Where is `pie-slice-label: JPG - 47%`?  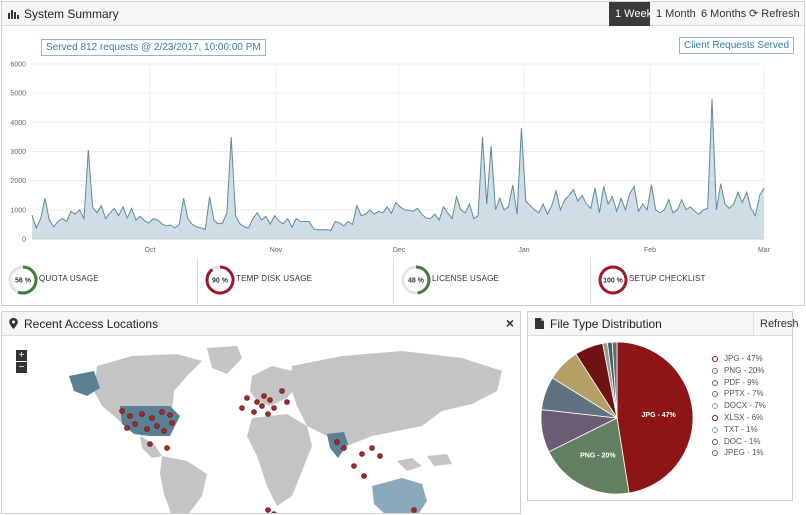
pie-slice-label: JPG - 47% is located at coordinates (659, 415).